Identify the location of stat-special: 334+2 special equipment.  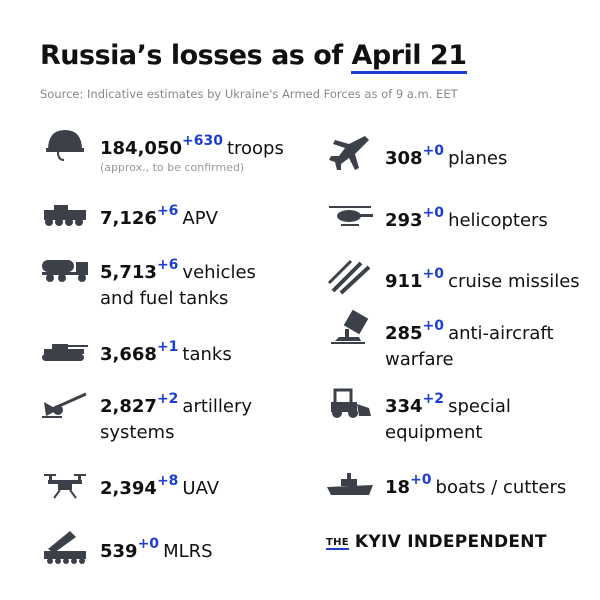
(448, 416).